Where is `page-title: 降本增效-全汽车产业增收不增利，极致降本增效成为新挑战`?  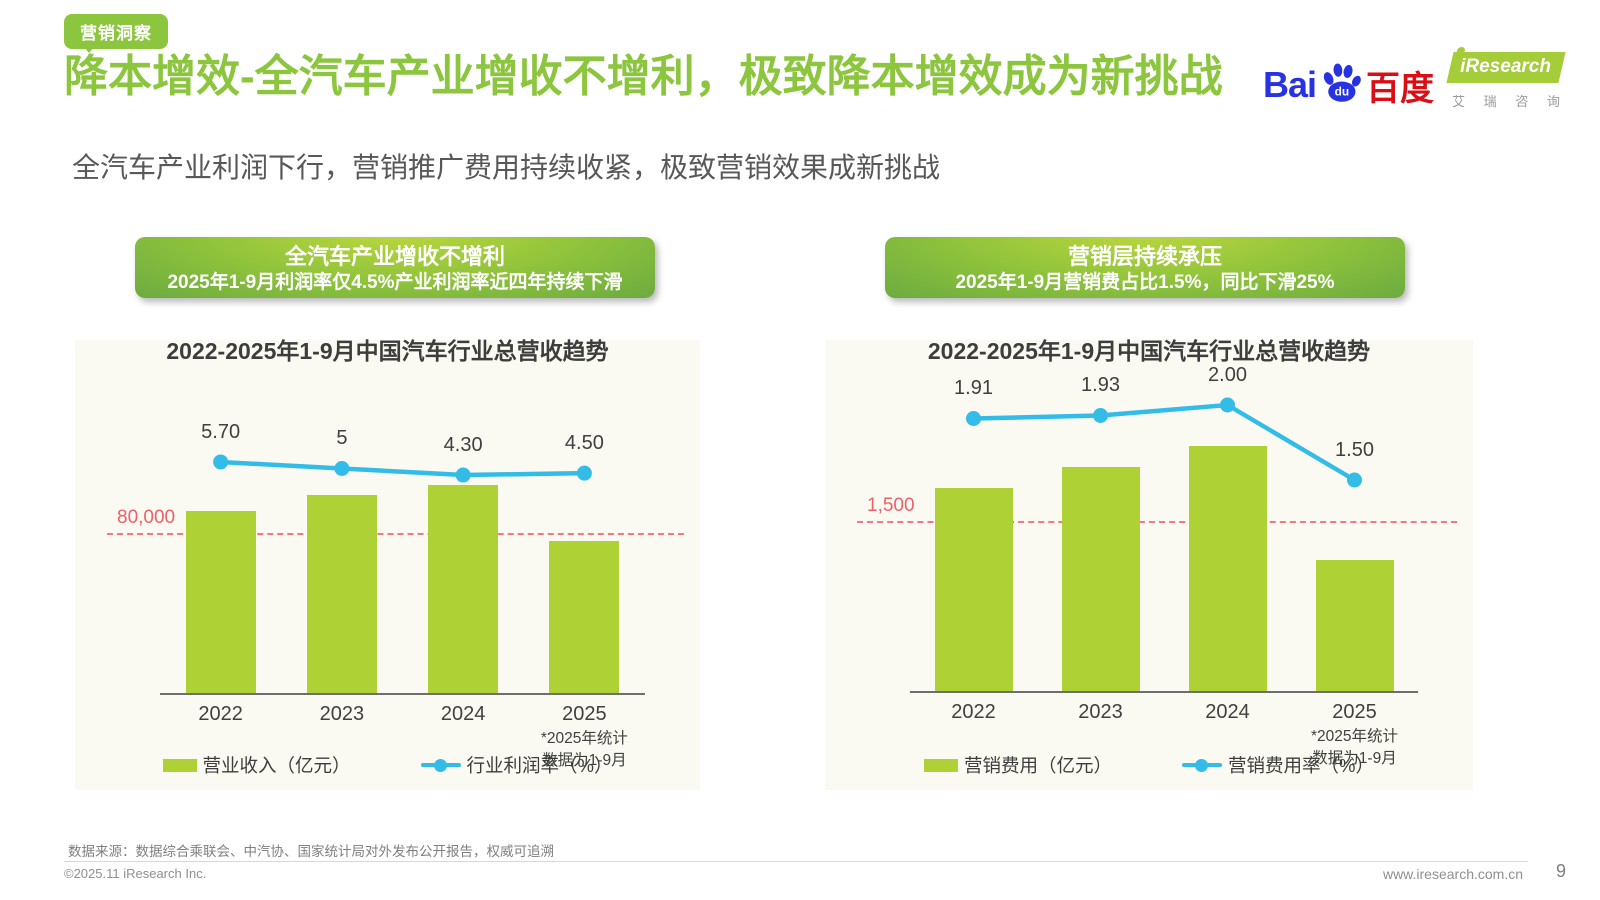 page-title: 降本增效-全汽车产业增收不增利，极致降本增效成为新挑战 is located at coordinates (643, 76).